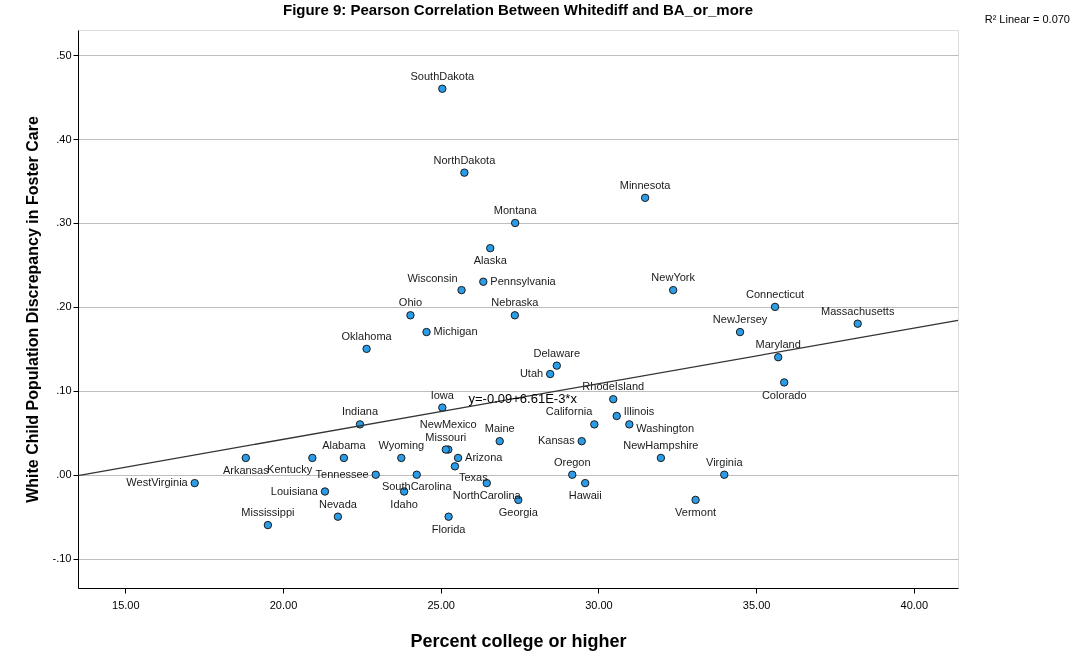 The width and height of the screenshot is (1075, 657). I want to click on data-label: Washington, so click(665, 428).